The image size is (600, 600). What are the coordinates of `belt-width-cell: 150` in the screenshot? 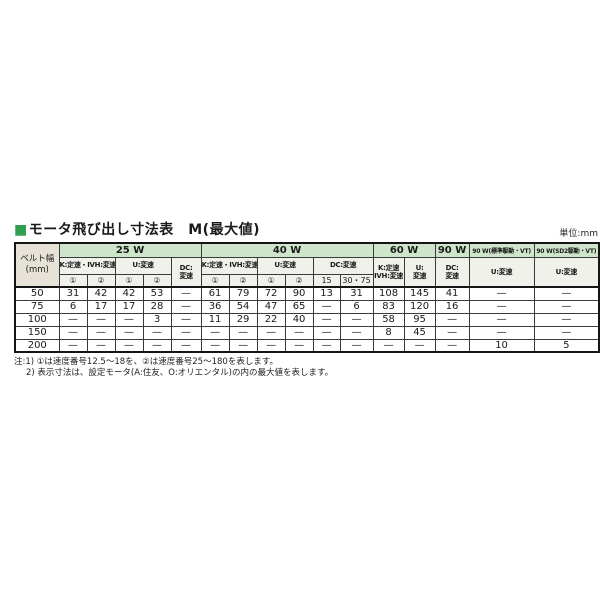 It's located at (37, 332).